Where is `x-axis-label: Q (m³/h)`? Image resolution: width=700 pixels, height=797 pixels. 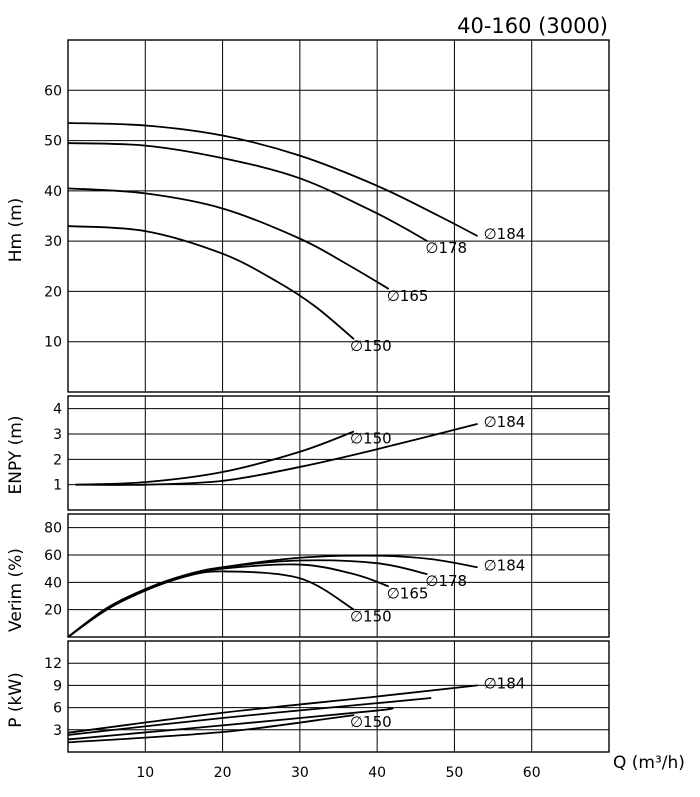 x-axis-label: Q (m³/h) is located at coordinates (649, 763).